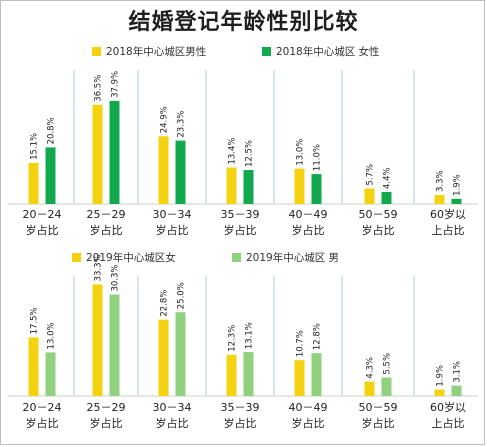 The height and width of the screenshot is (447, 487). Describe the element at coordinates (240, 230) in the screenshot. I see `chart1-category-sublabel-4: 岁占比` at that location.